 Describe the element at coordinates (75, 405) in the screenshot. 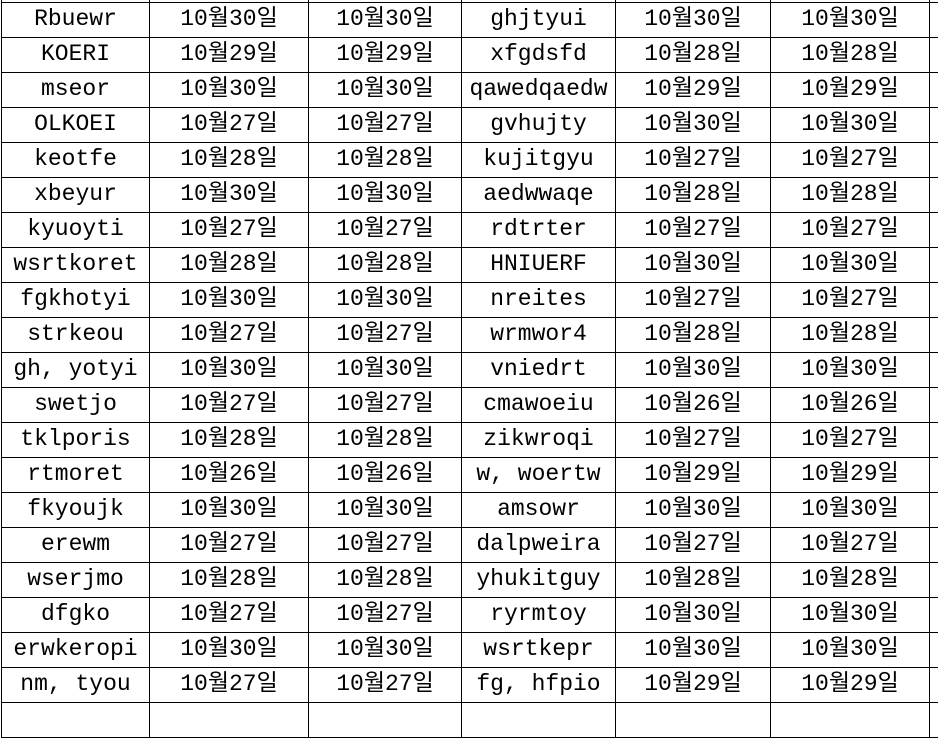

I see `table-cell: swetjo` at that location.